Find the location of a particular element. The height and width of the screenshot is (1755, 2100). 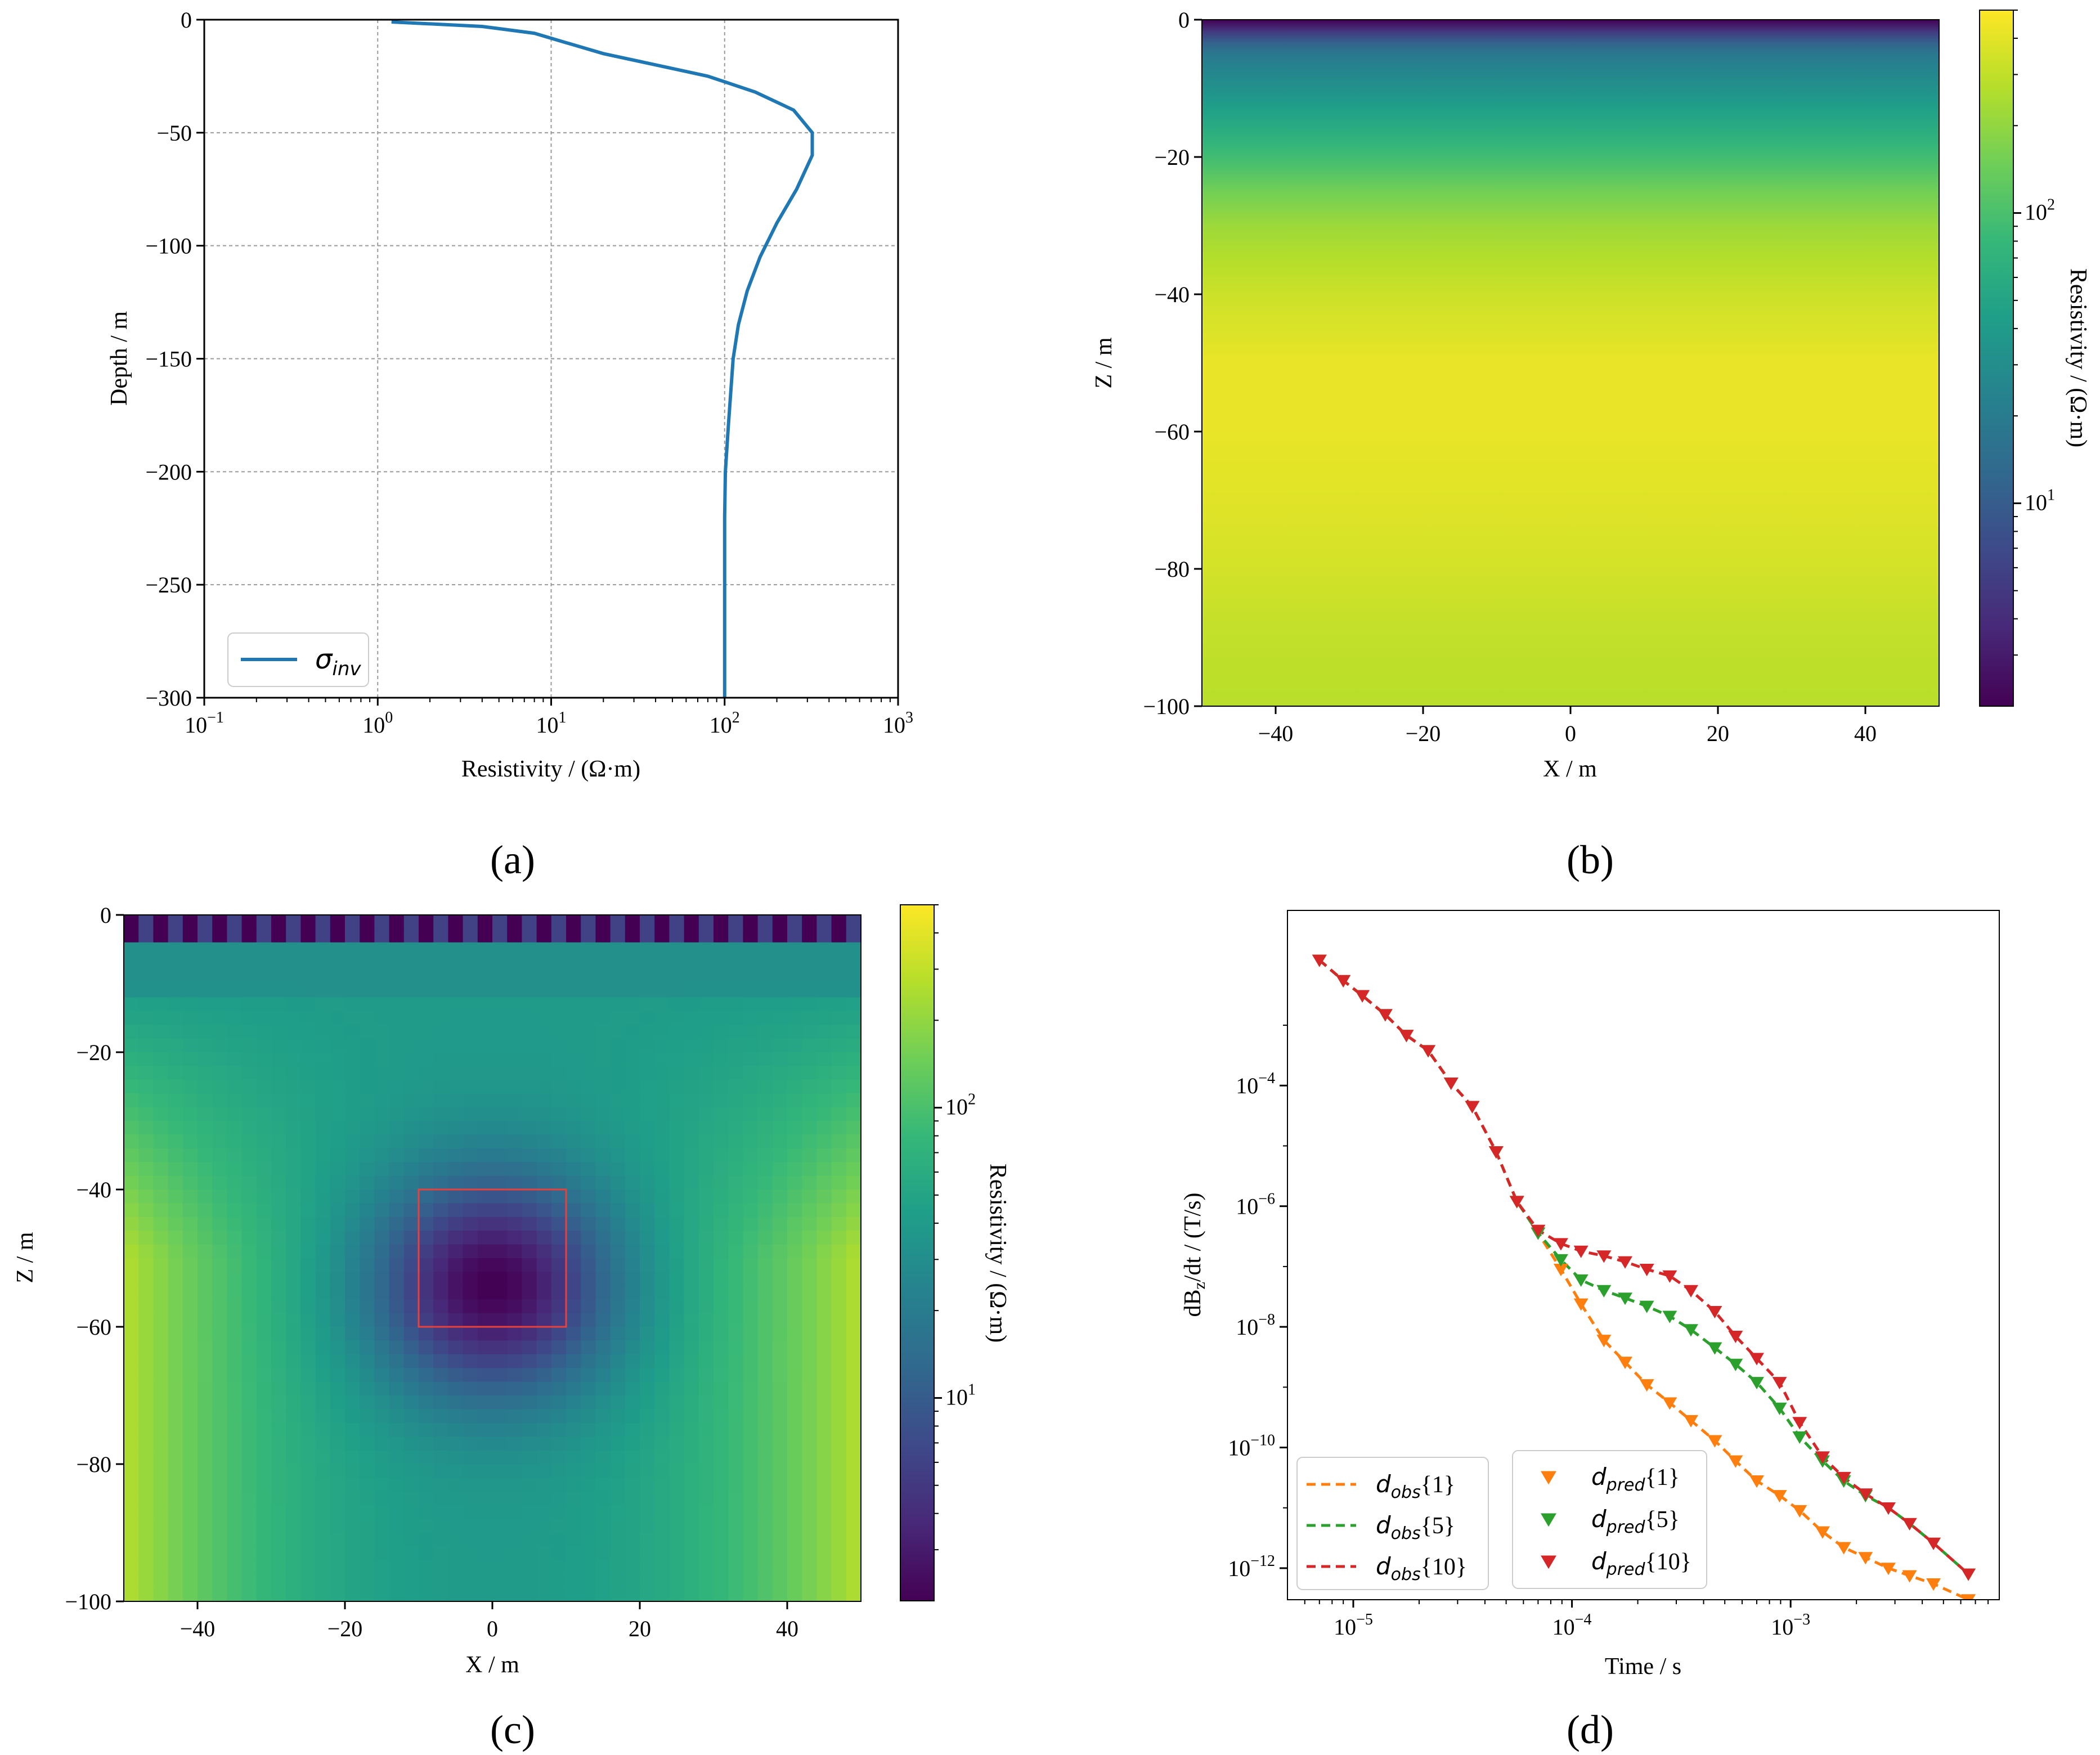

x-tick-label-base: 10 is located at coordinates (196, 725).